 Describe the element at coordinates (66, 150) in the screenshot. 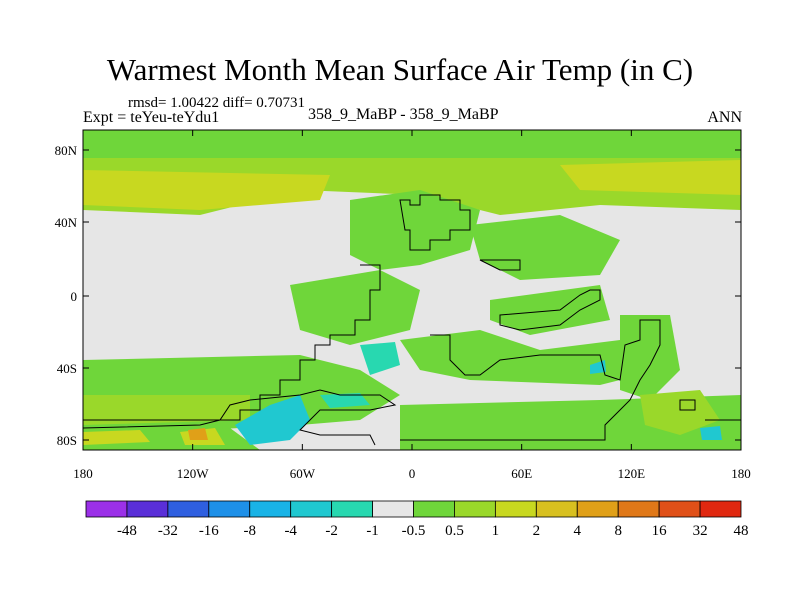

I see `lat-label: 80N` at that location.